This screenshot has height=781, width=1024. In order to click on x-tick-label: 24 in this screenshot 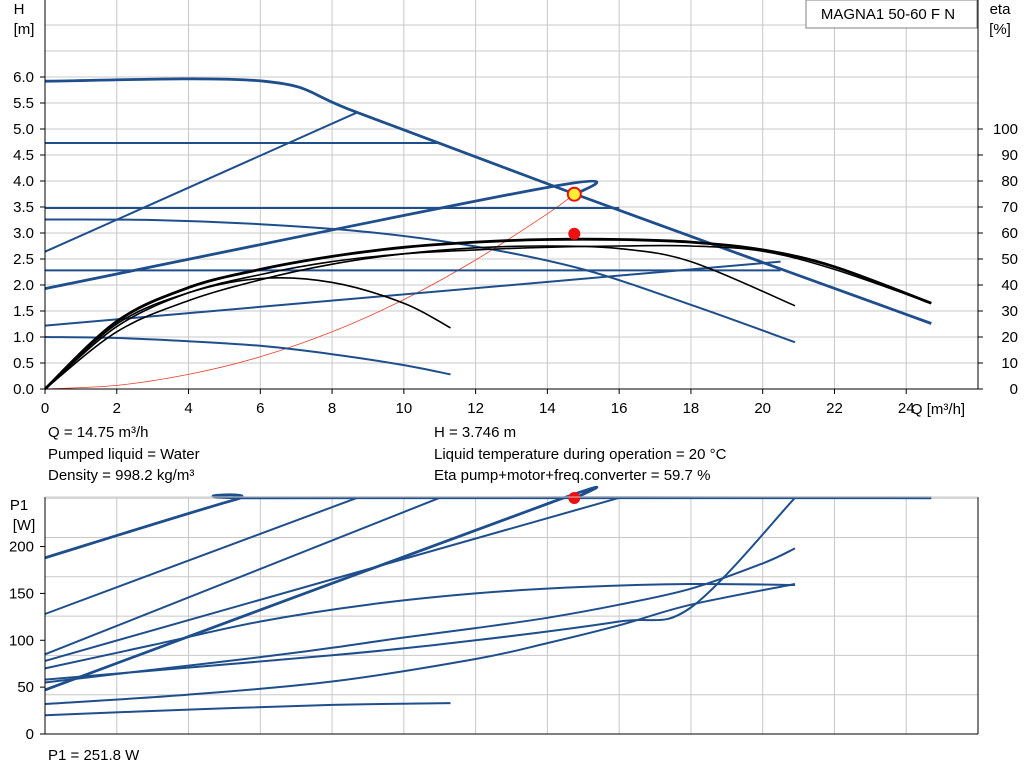, I will do `click(906, 408)`.